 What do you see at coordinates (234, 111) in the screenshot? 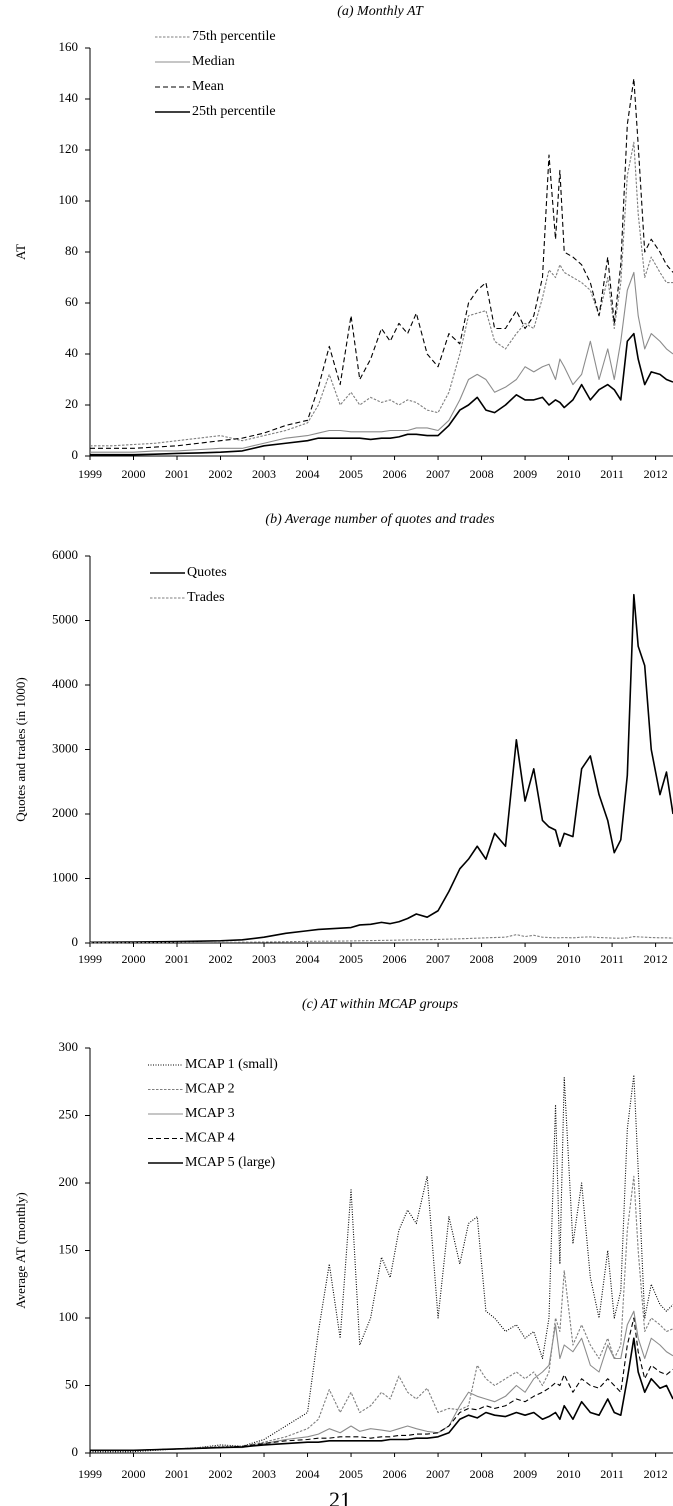
I see `legend-label: 25th percentile` at bounding box center [234, 111].